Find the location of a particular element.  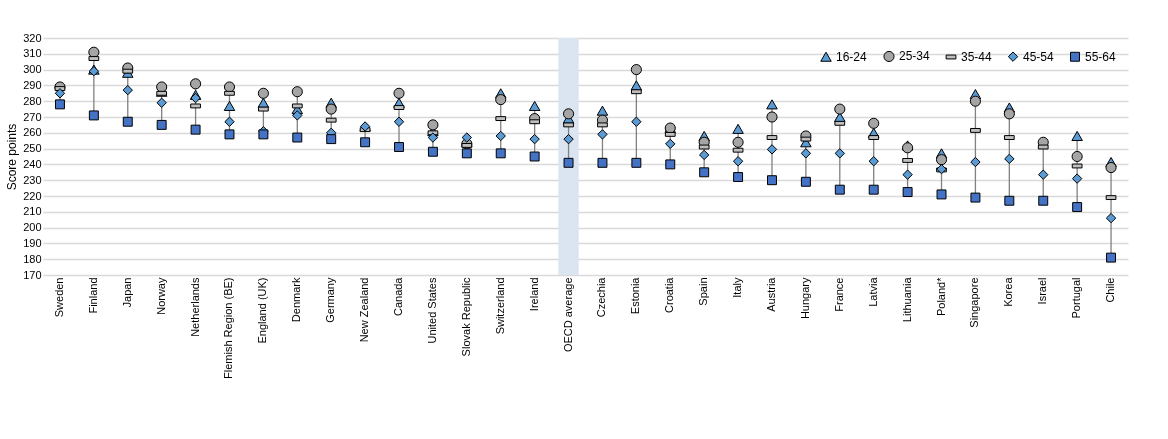

x-tick-label: Latvia is located at coordinates (872, 291).